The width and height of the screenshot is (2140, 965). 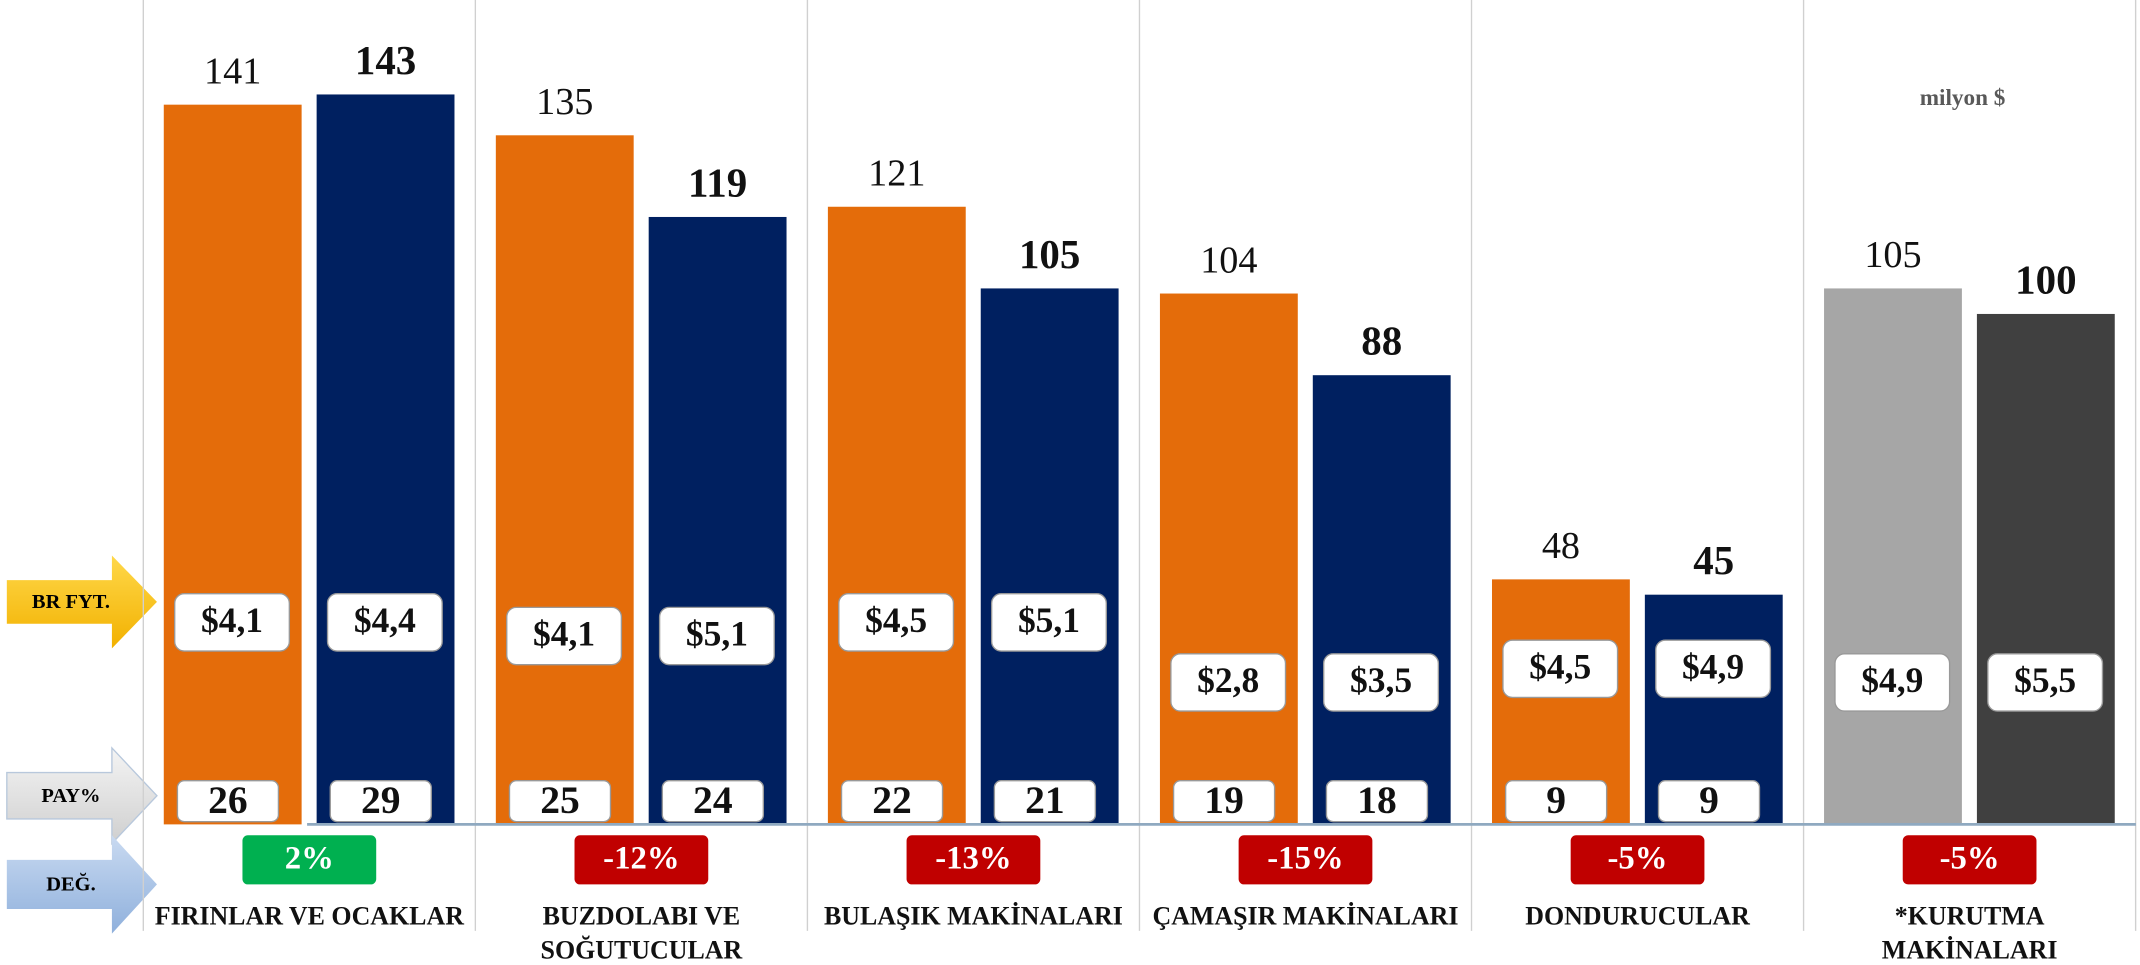 I want to click on category-label: FIRINLAR VE OCAKLAR, so click(x=309, y=916).